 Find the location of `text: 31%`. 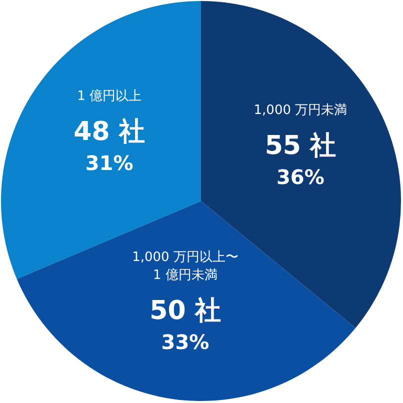

text: 31% is located at coordinates (109, 163).